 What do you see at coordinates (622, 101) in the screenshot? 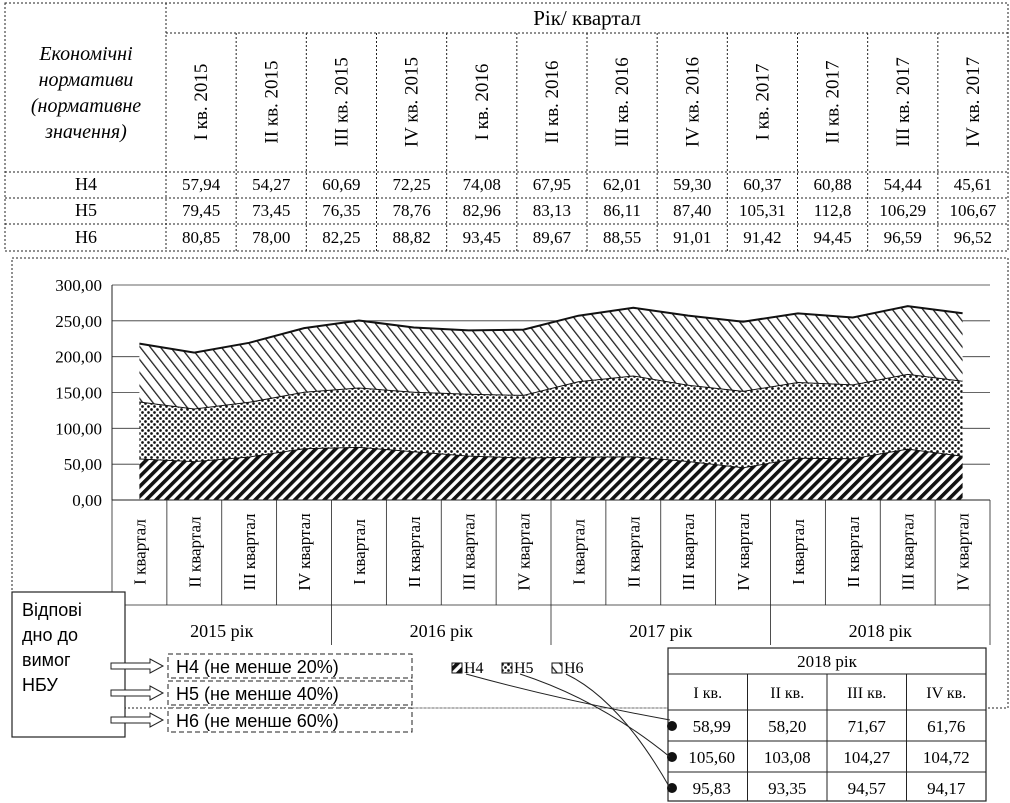
I see `column-header: III кв. 2016` at bounding box center [622, 101].